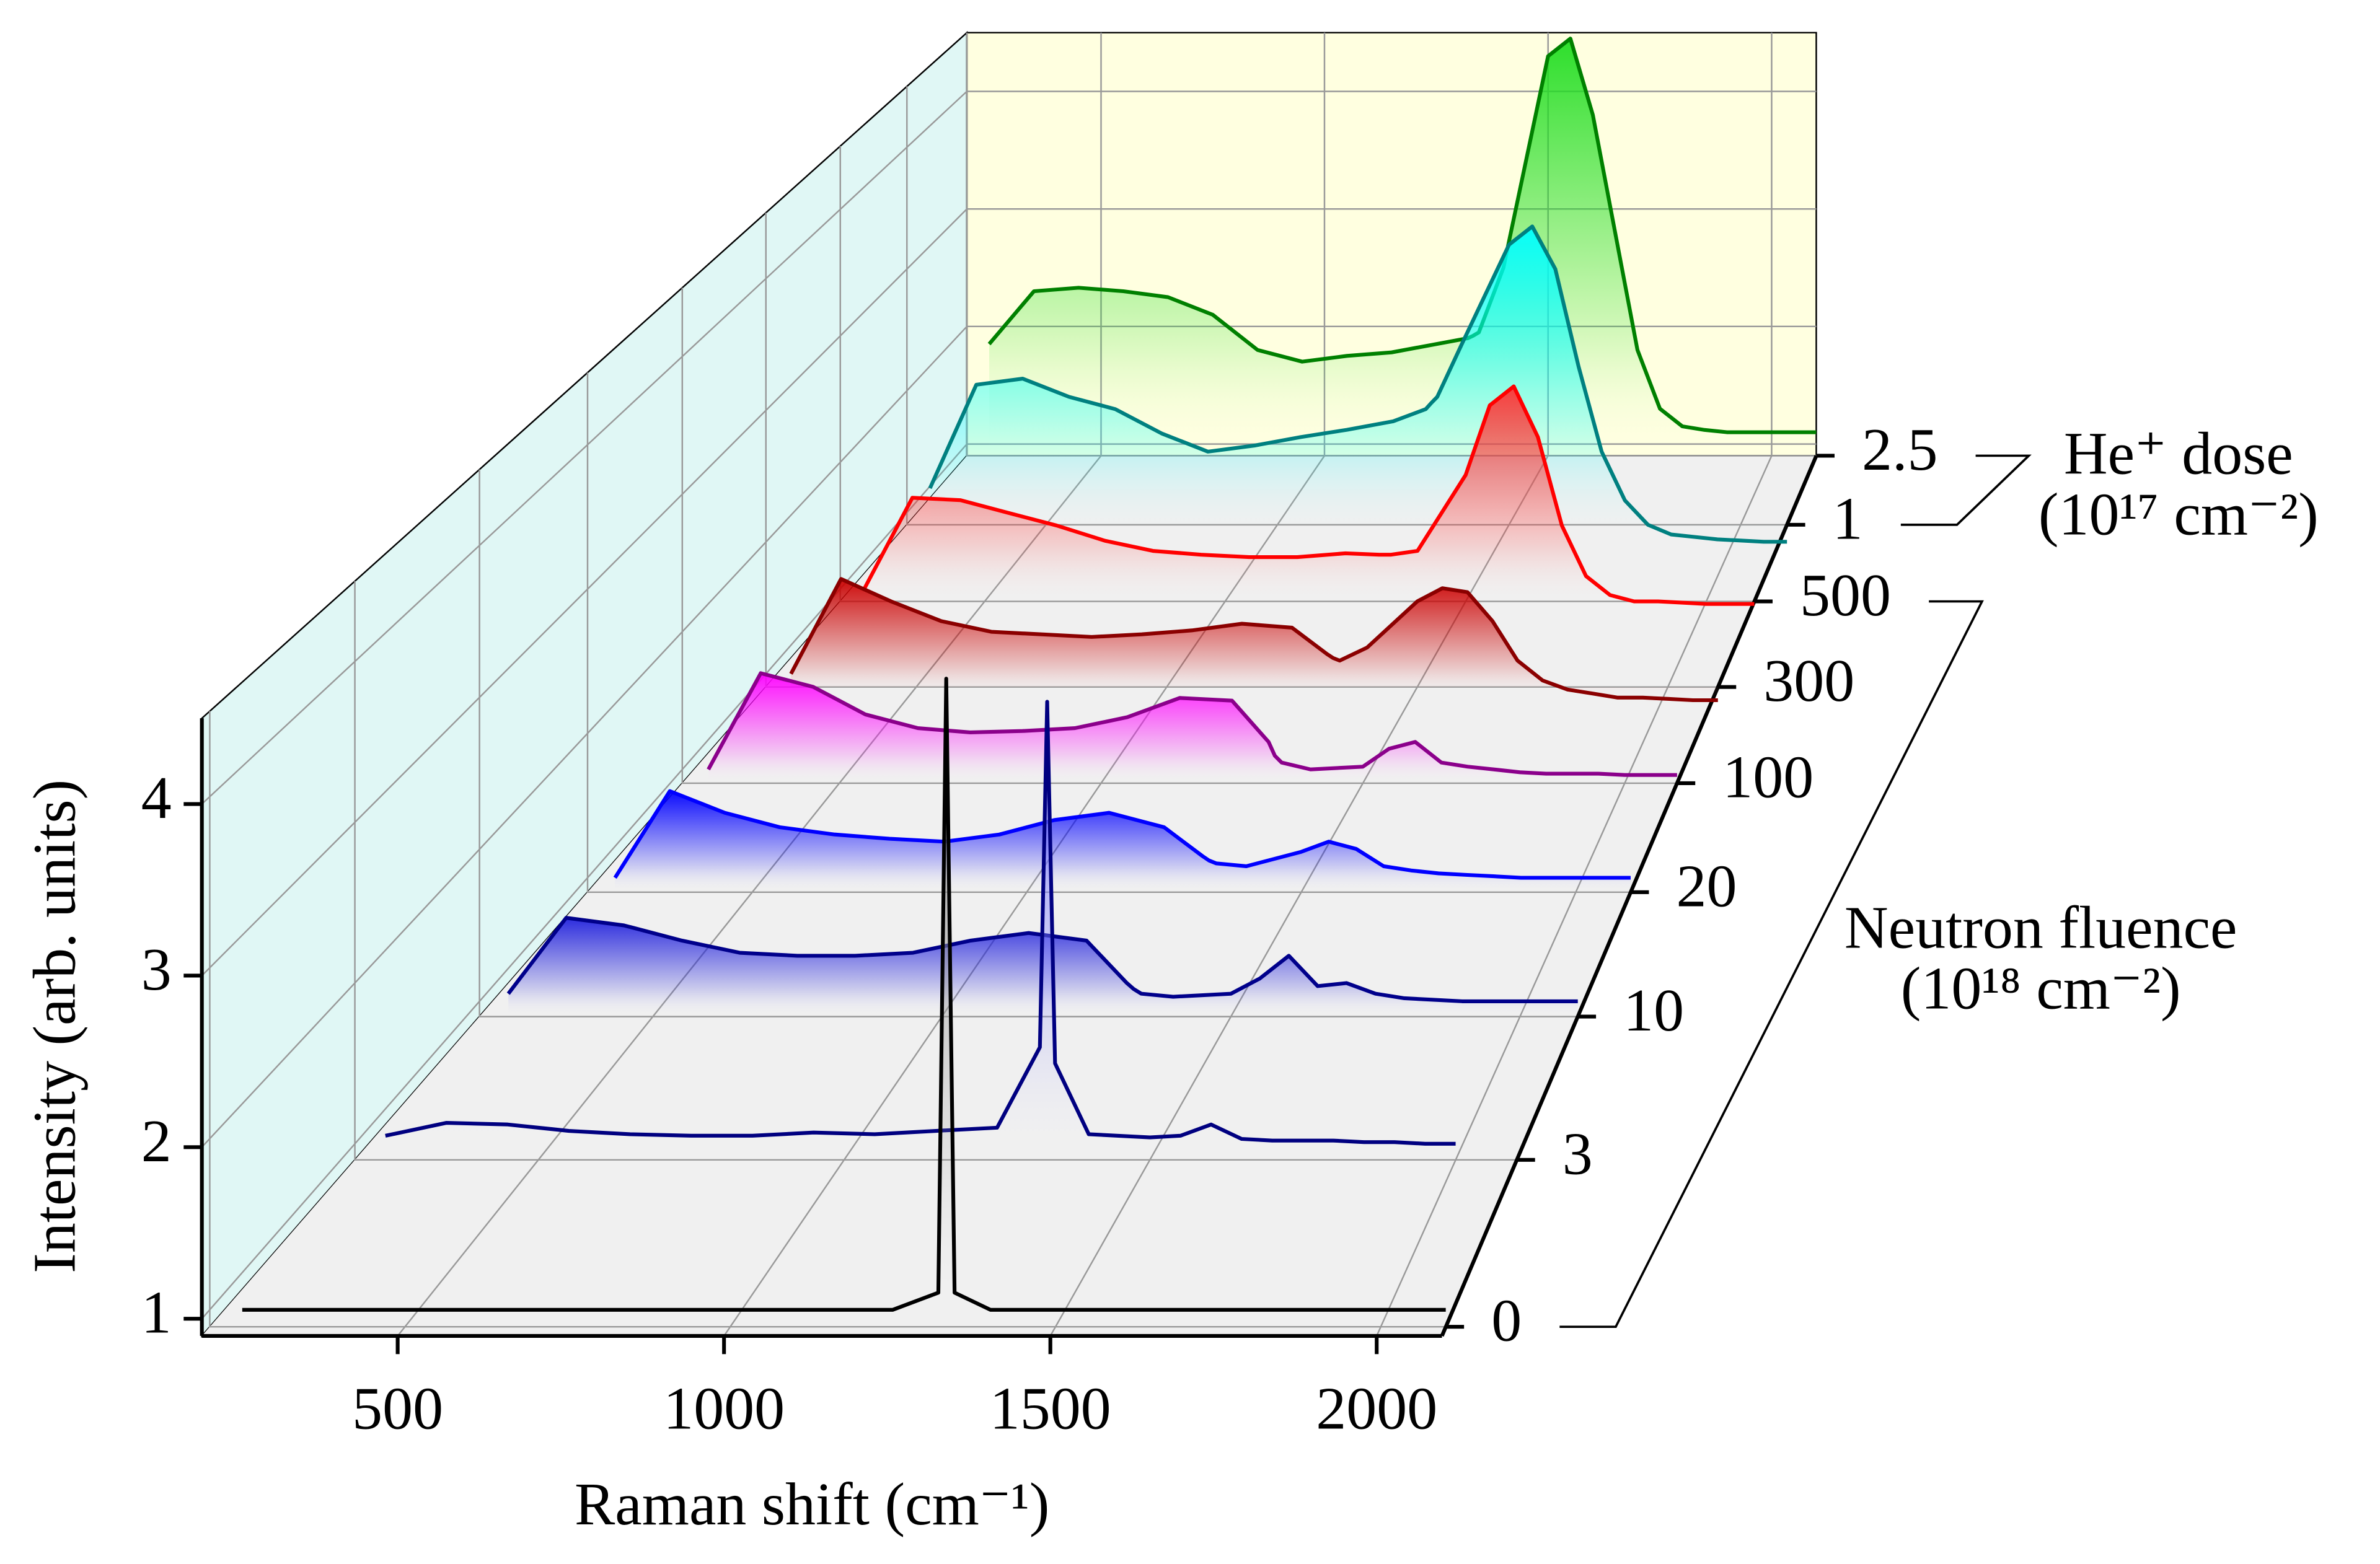 This screenshot has width=2380, height=1564. What do you see at coordinates (1899, 449) in the screenshot?
I see `depth-tick-label: 2.5` at bounding box center [1899, 449].